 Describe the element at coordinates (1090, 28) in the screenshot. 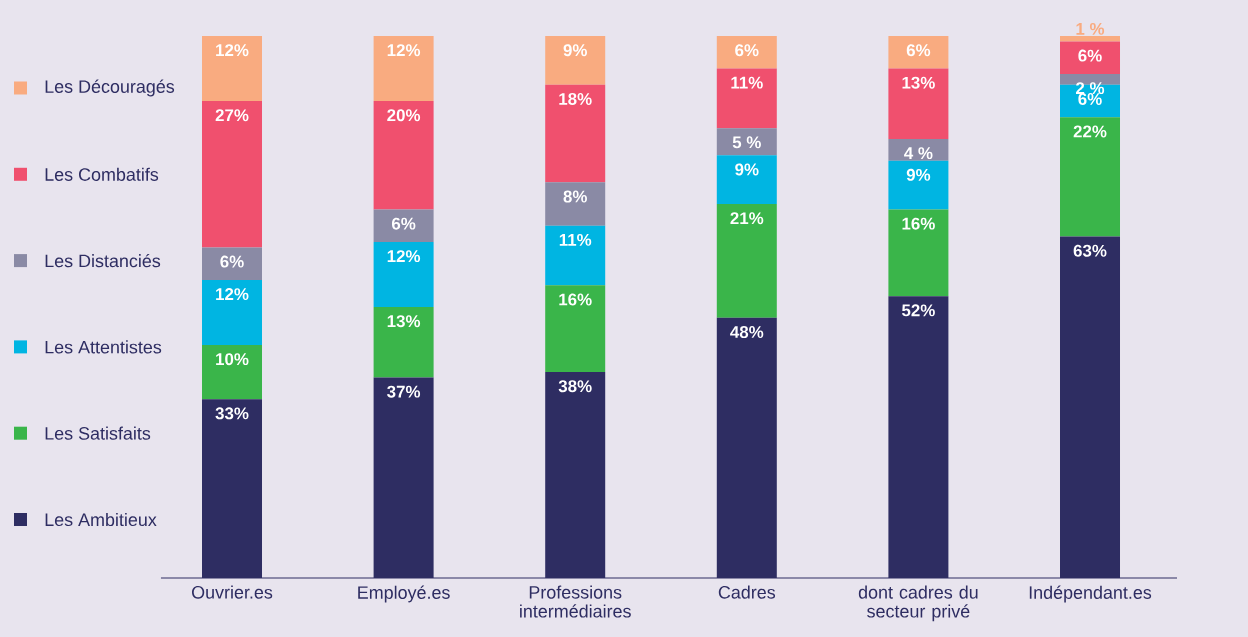

I see `data-label: 1 %` at that location.